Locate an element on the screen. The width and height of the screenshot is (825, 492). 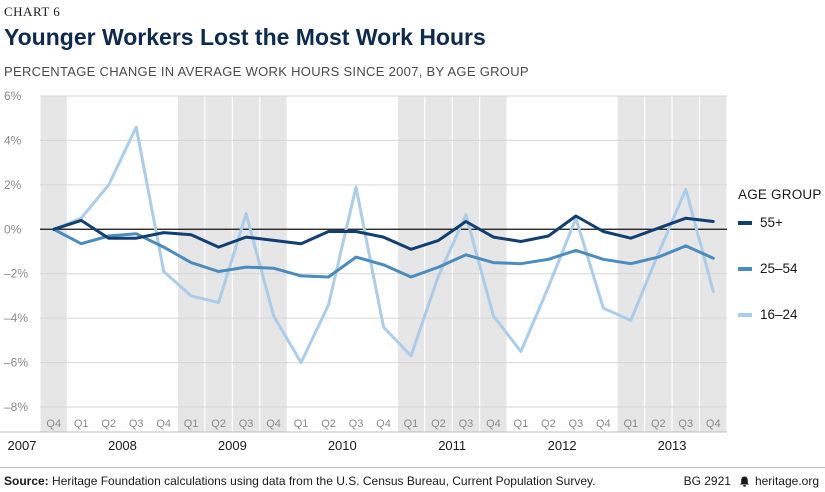
legend: AGE GROUP 55+ 25–54 16–24 is located at coordinates (781, 269).